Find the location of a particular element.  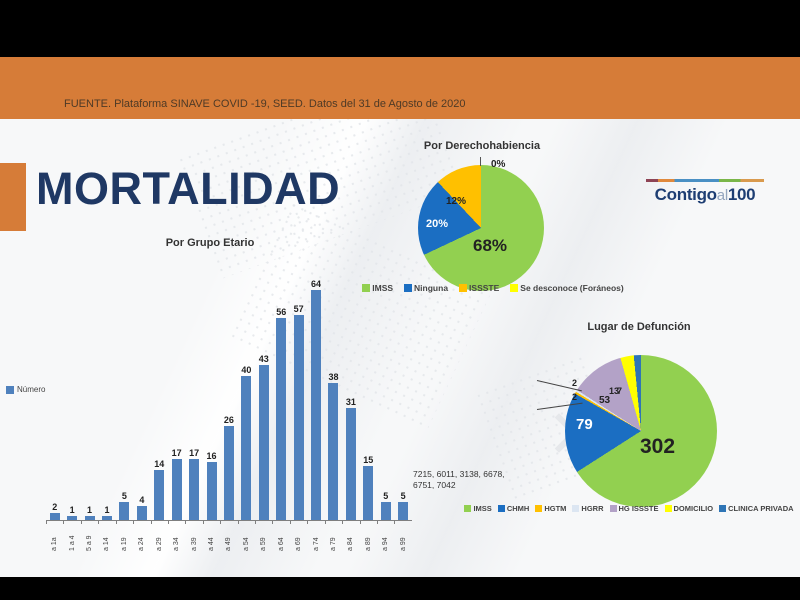

page-title: MORTALIDAD is located at coordinates (188, 188).